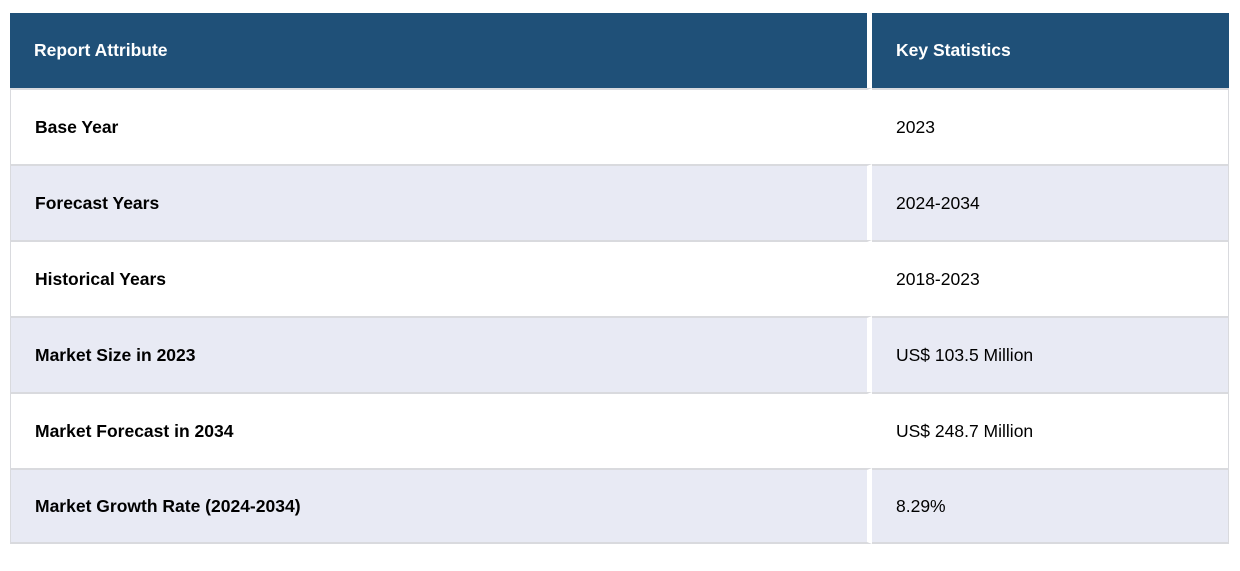  What do you see at coordinates (1050, 202) in the screenshot?
I see `value-cell: 2024-2034` at bounding box center [1050, 202].